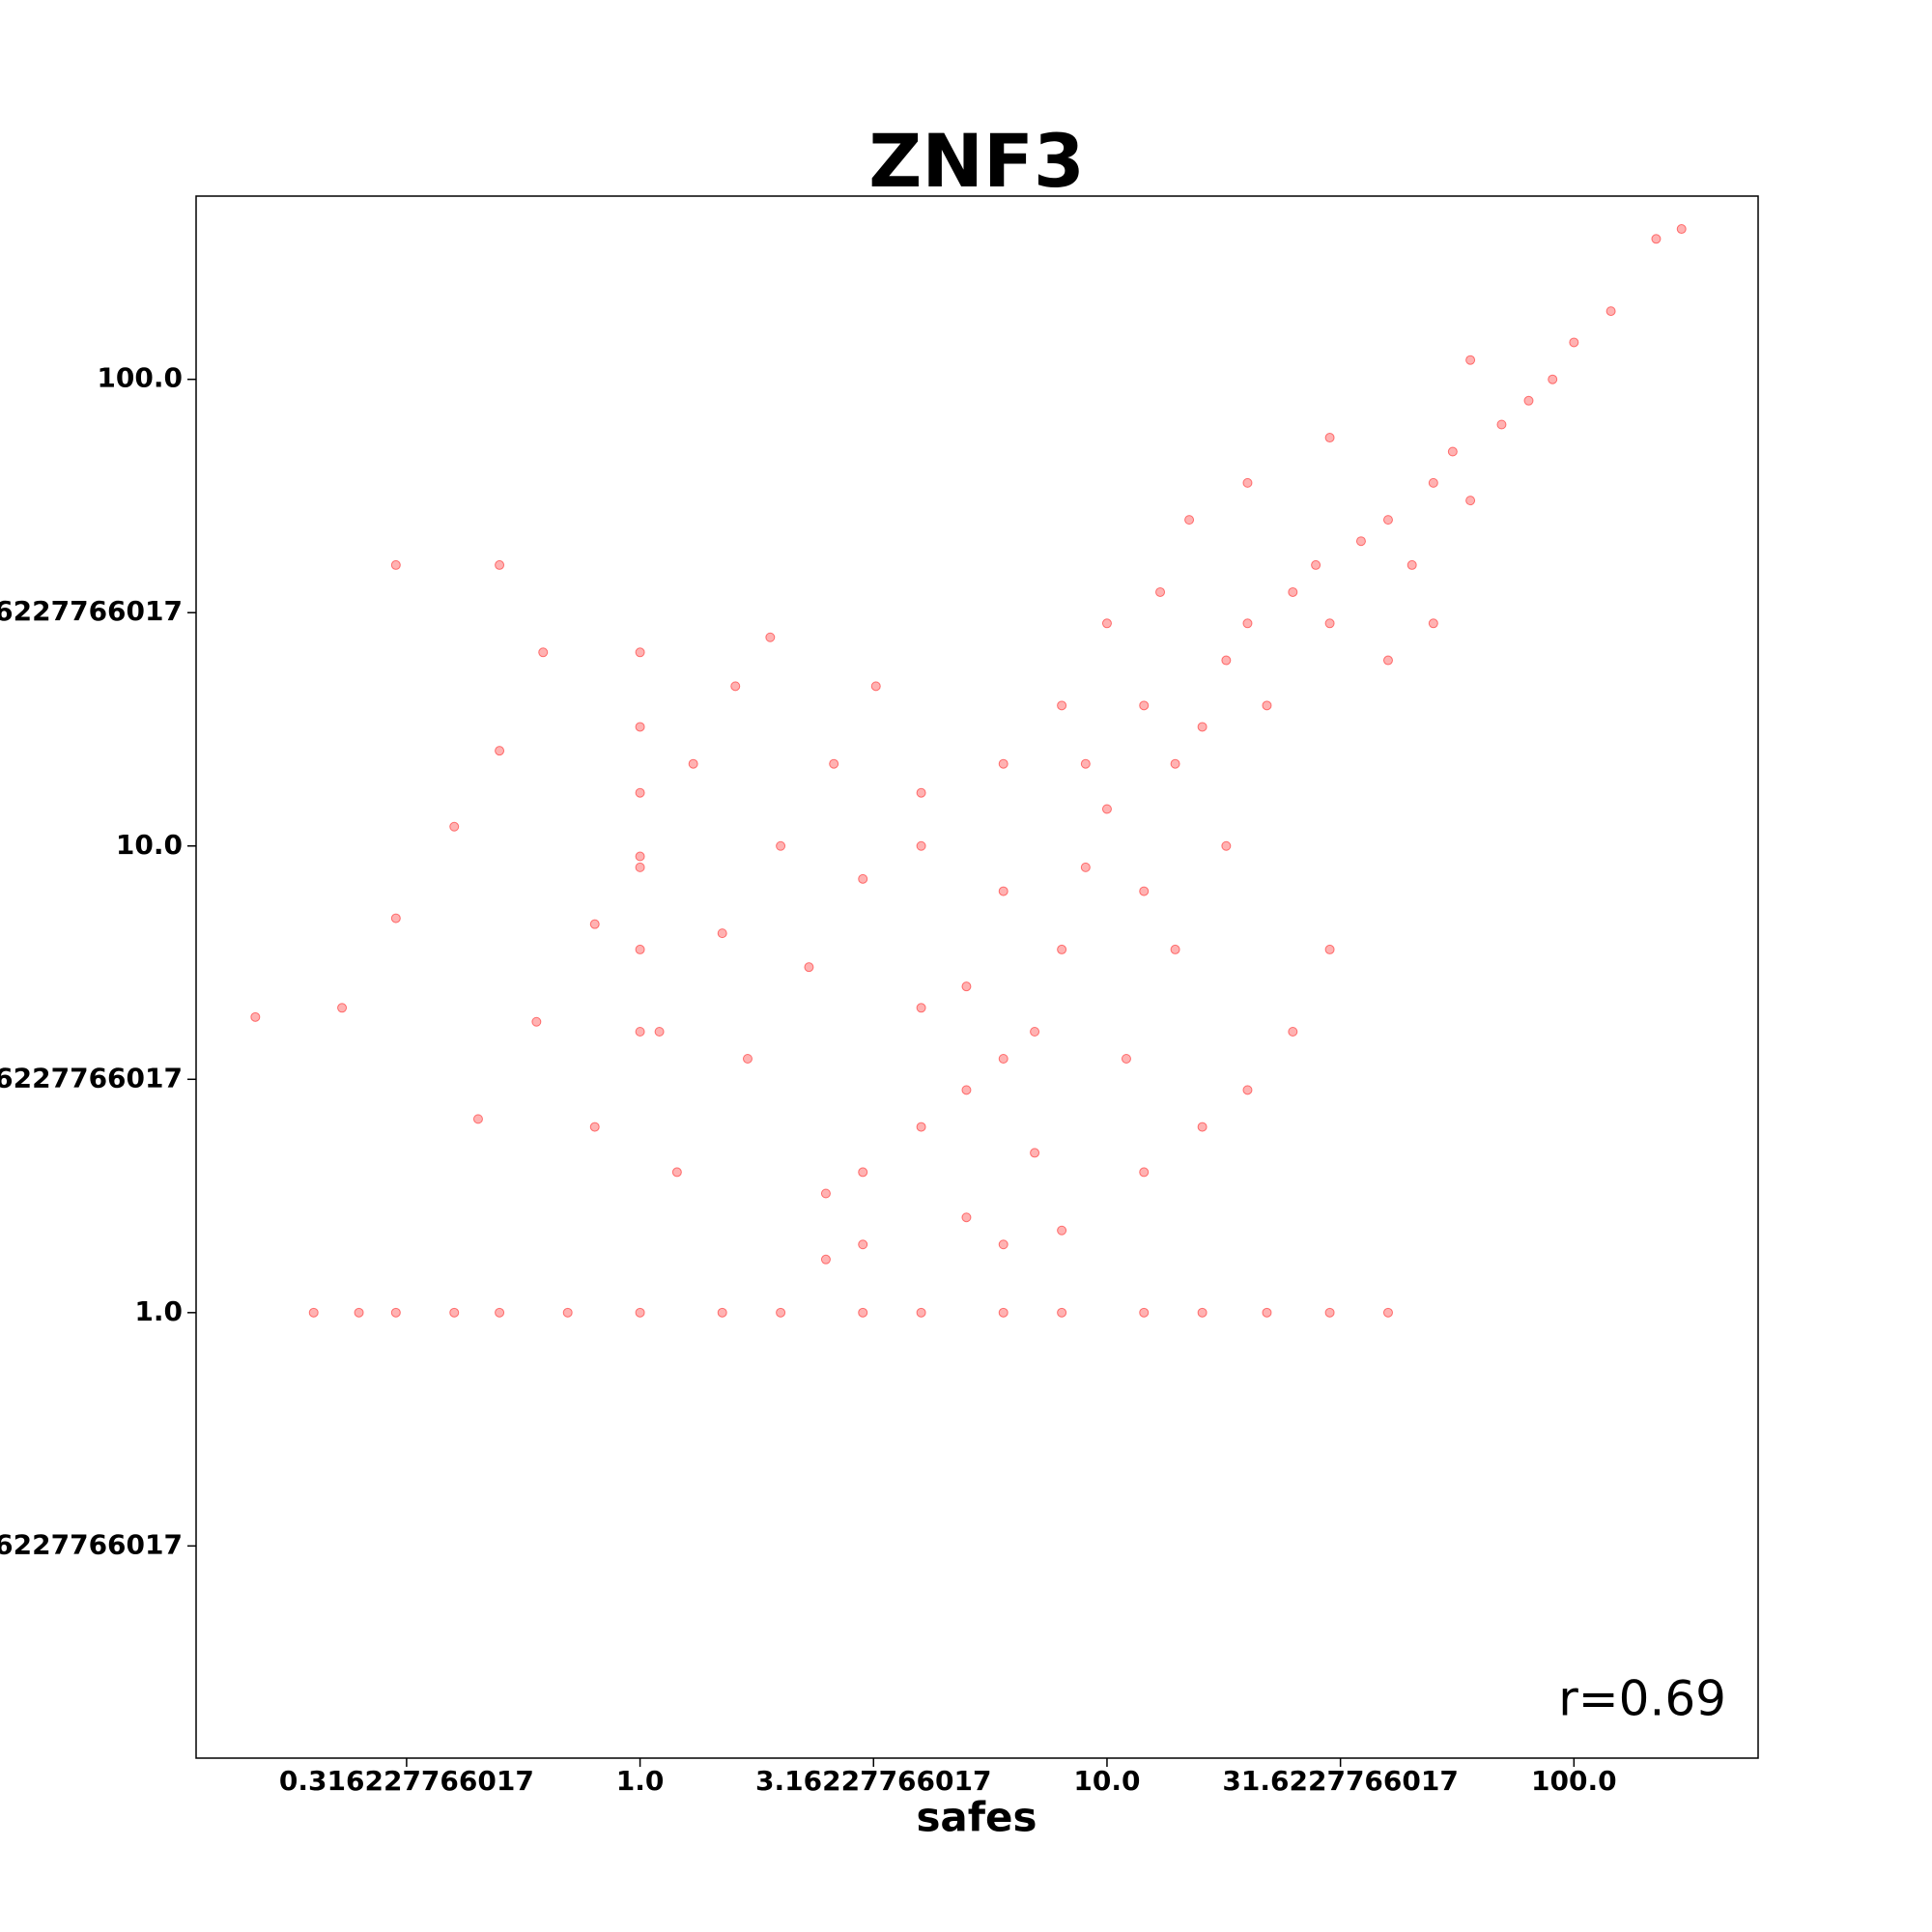  I want to click on y-tick-label: 3.16227766017, so click(91, 1078).